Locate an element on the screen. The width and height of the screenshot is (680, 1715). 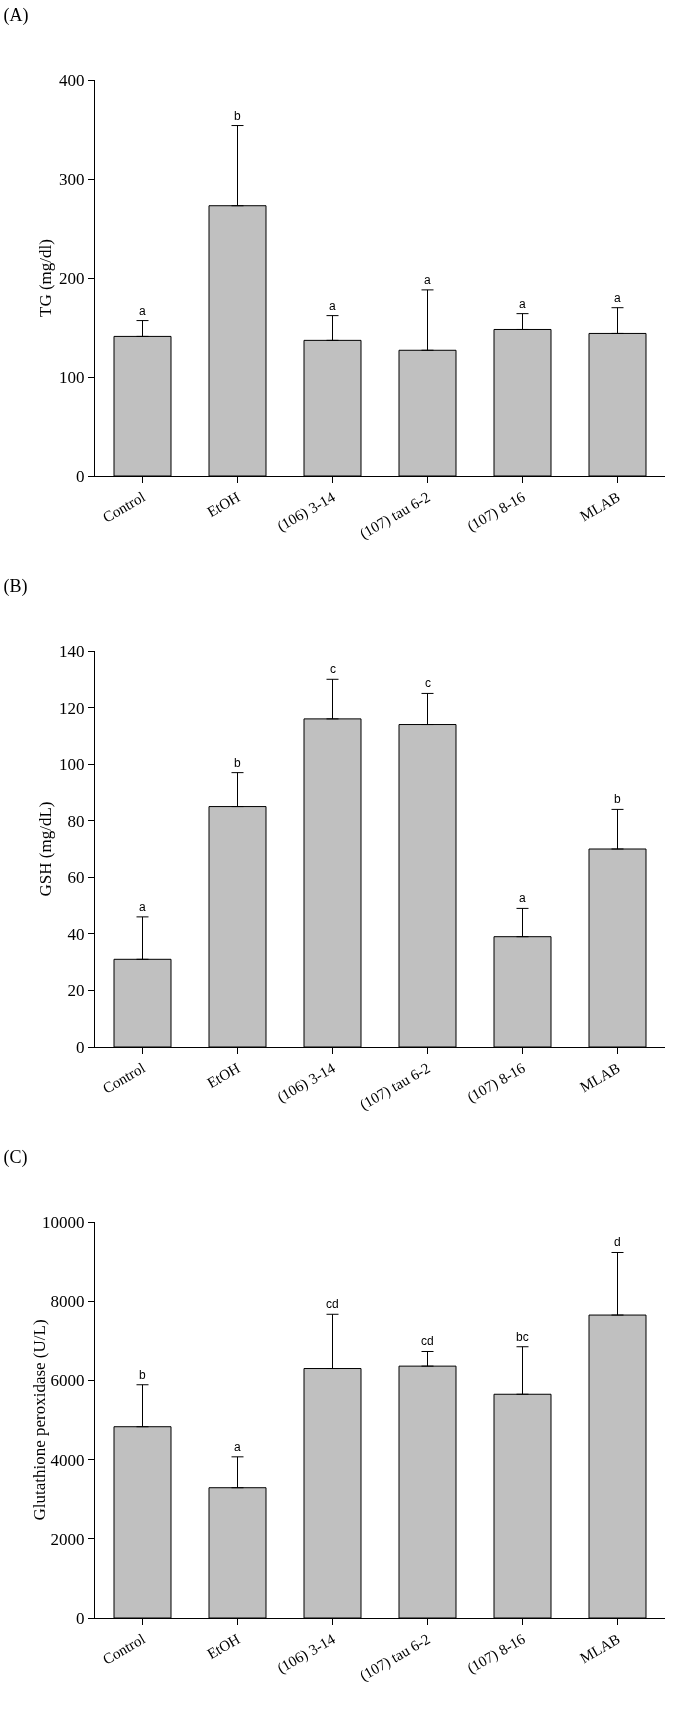
chart-title: (A) is located at coordinates (16, 16).